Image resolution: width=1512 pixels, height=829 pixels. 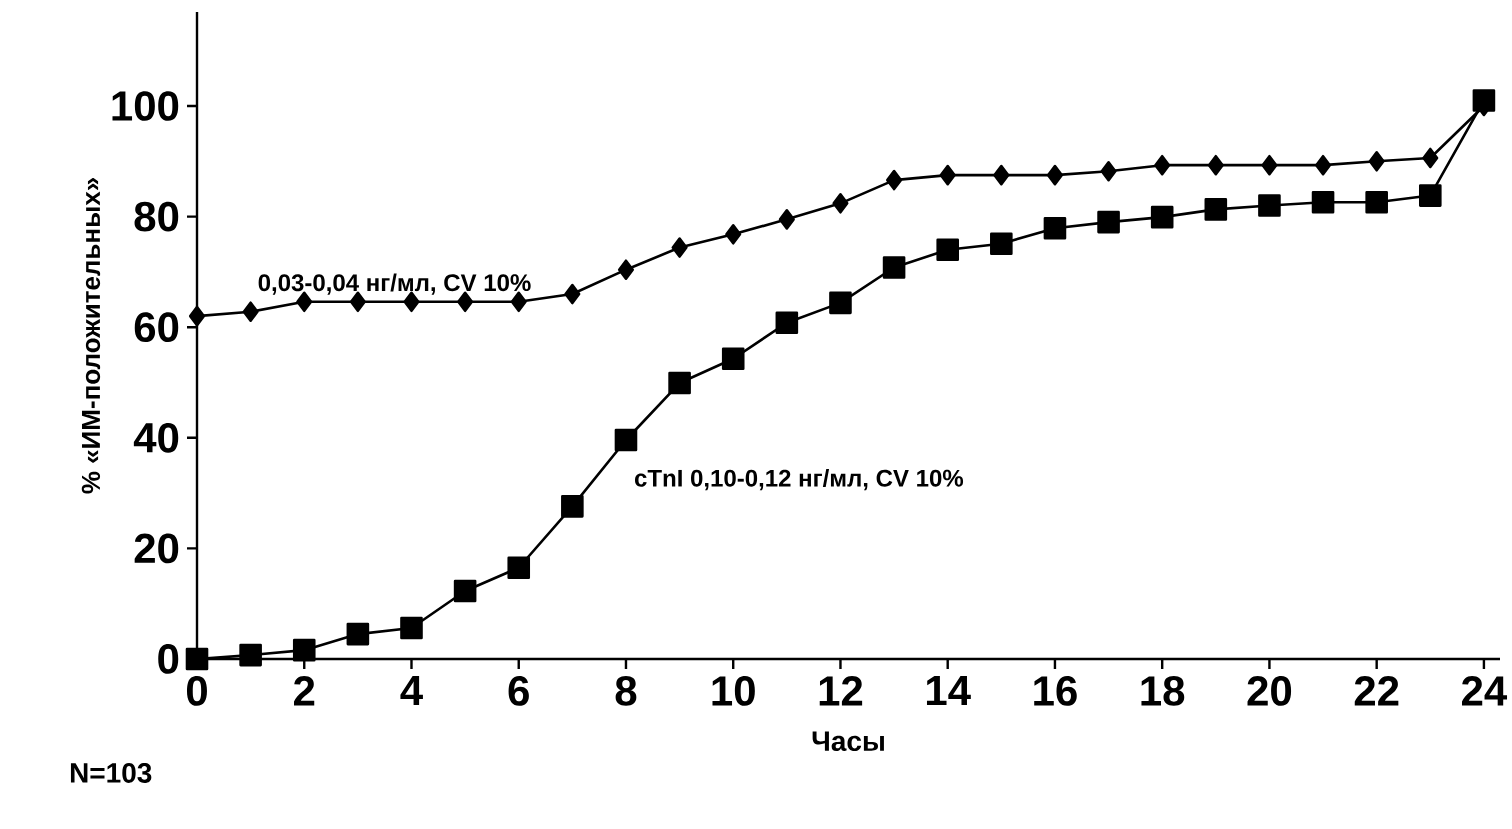 I want to click on x-tick-label: 16, so click(x=1055, y=691).